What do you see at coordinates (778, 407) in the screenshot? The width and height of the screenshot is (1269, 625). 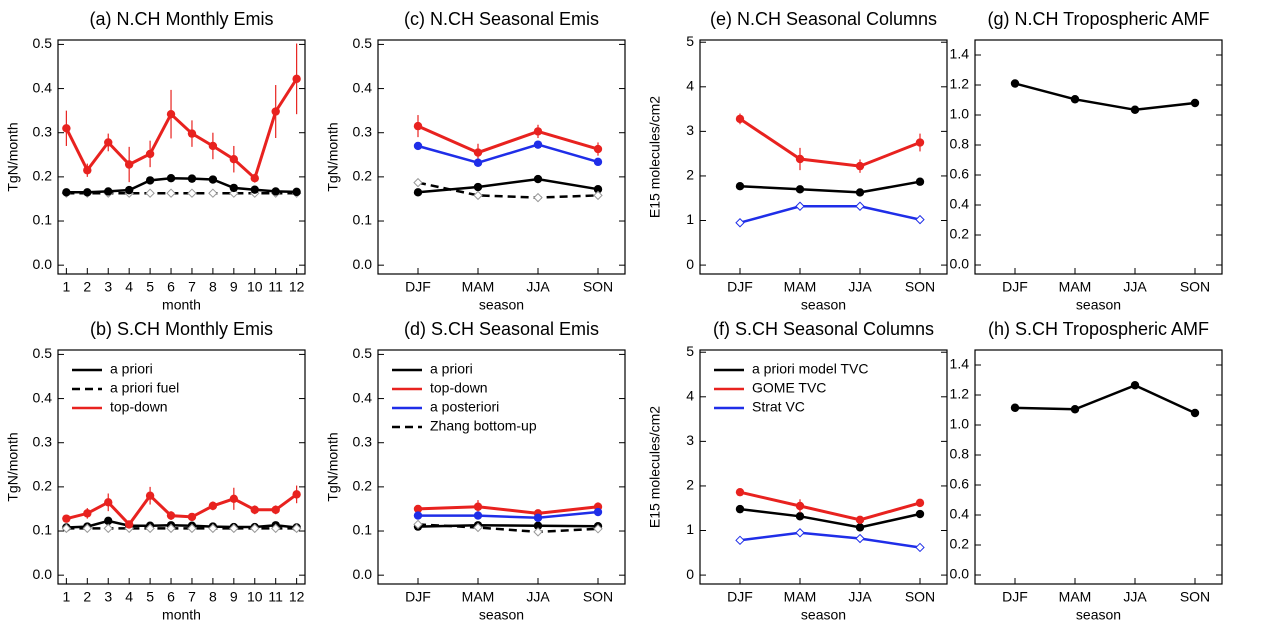 I see `legend-label: Strat VC` at bounding box center [778, 407].